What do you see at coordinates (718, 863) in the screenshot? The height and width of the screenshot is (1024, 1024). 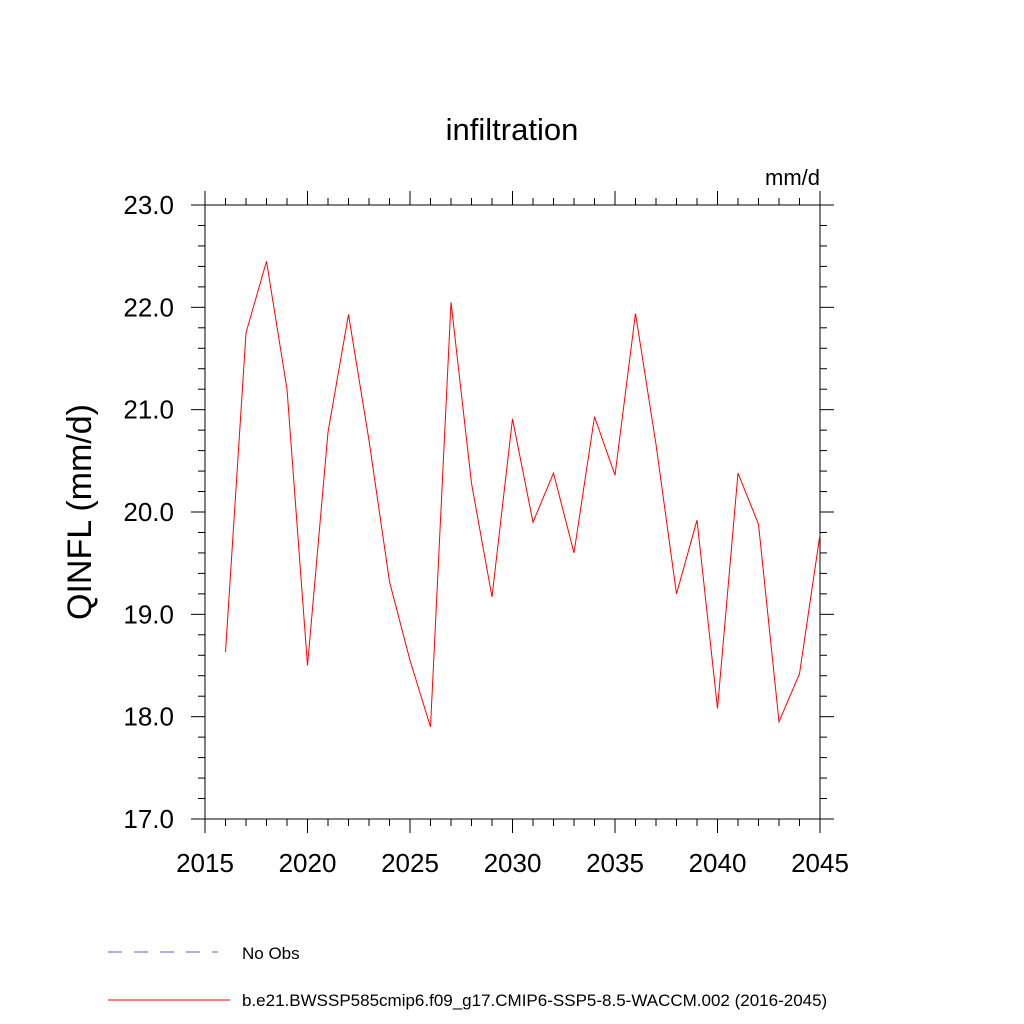 I see `x-tick-label: 2040` at bounding box center [718, 863].